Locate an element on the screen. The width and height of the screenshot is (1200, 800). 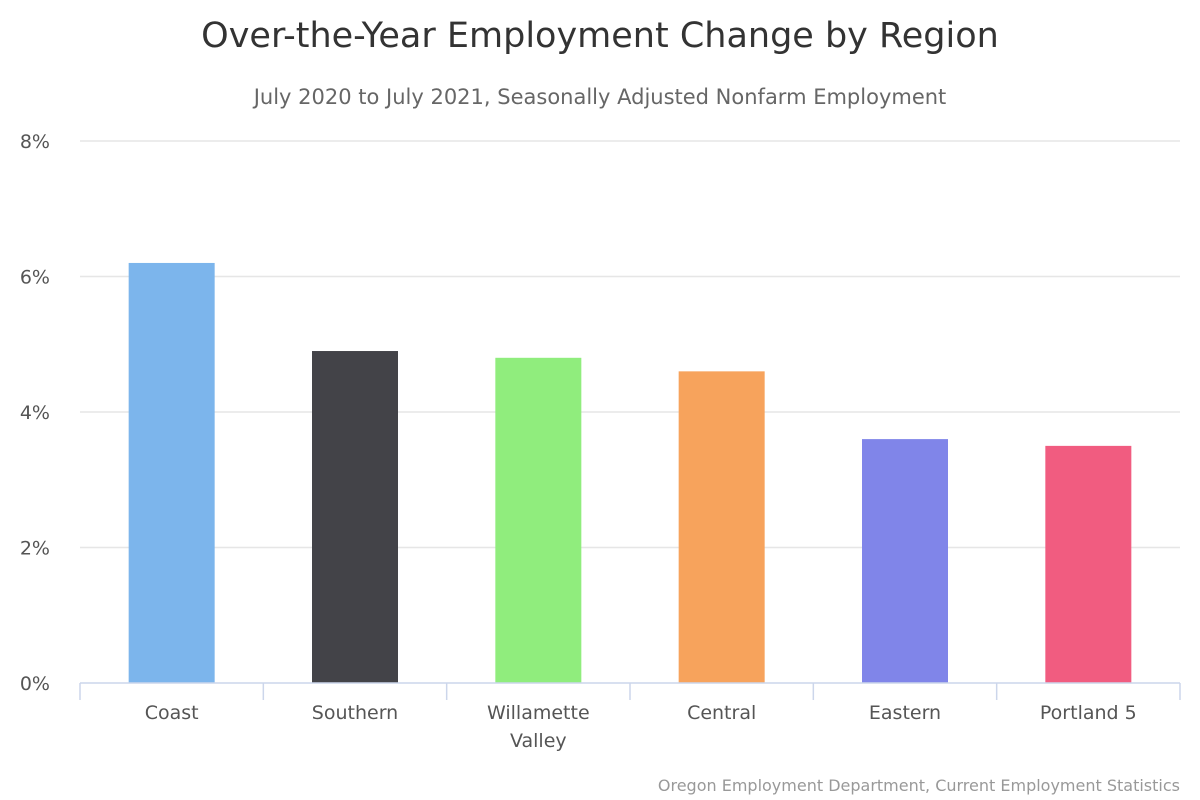
y-tick-label: 0% is located at coordinates (35, 684).